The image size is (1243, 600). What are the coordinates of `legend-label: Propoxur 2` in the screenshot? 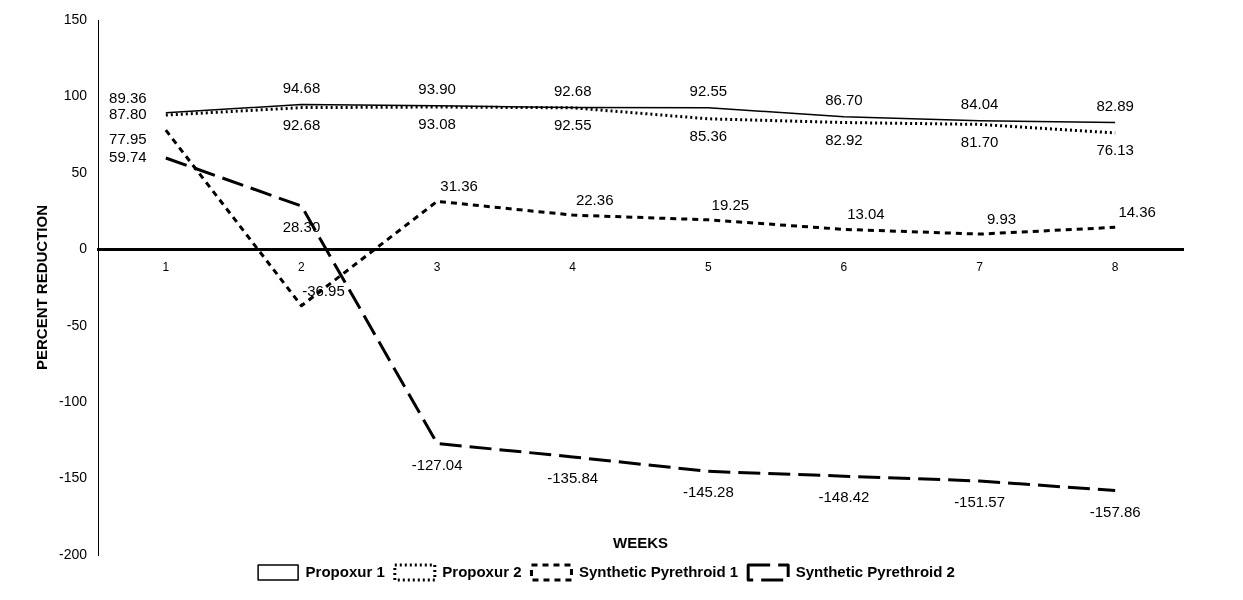 It's located at (482, 571).